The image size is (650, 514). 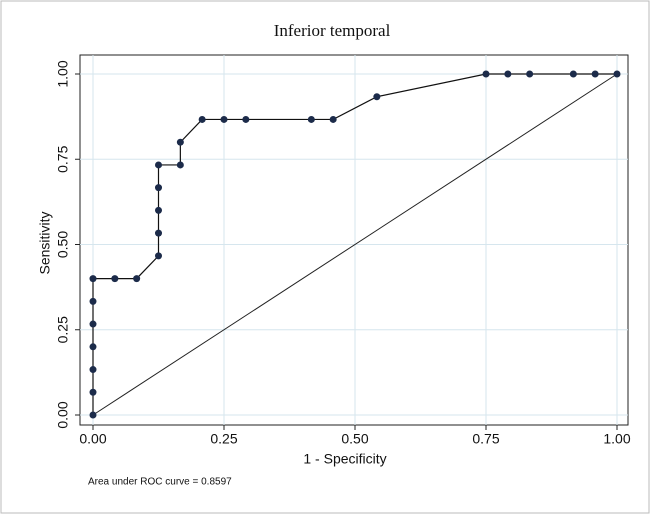 I want to click on x-tick-label: 0.00, so click(x=92, y=439).